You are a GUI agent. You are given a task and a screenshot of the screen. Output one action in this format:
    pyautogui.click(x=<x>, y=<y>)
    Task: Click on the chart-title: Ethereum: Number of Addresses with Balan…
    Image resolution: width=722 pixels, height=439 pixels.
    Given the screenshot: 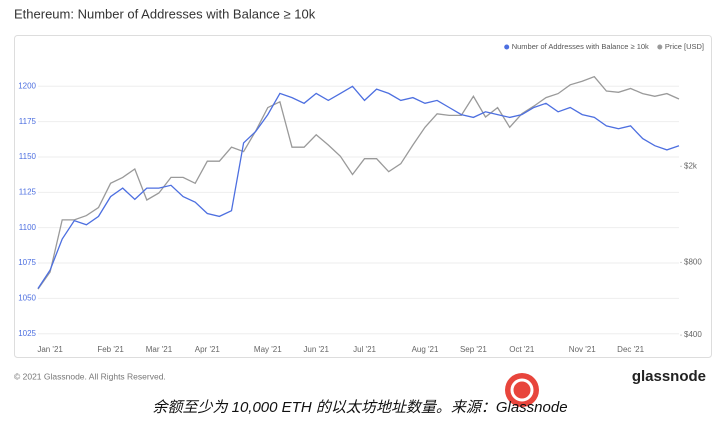 What is the action you would take?
    pyautogui.click(x=165, y=13)
    